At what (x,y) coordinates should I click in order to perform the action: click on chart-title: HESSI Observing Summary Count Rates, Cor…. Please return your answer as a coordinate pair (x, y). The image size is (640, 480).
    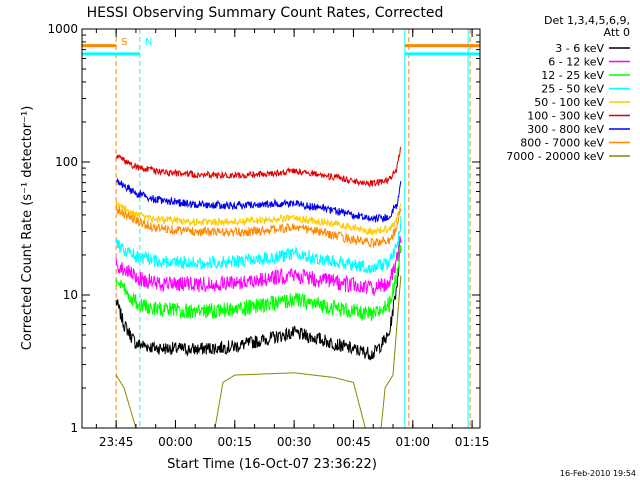
    Looking at the image, I should click on (265, 13).